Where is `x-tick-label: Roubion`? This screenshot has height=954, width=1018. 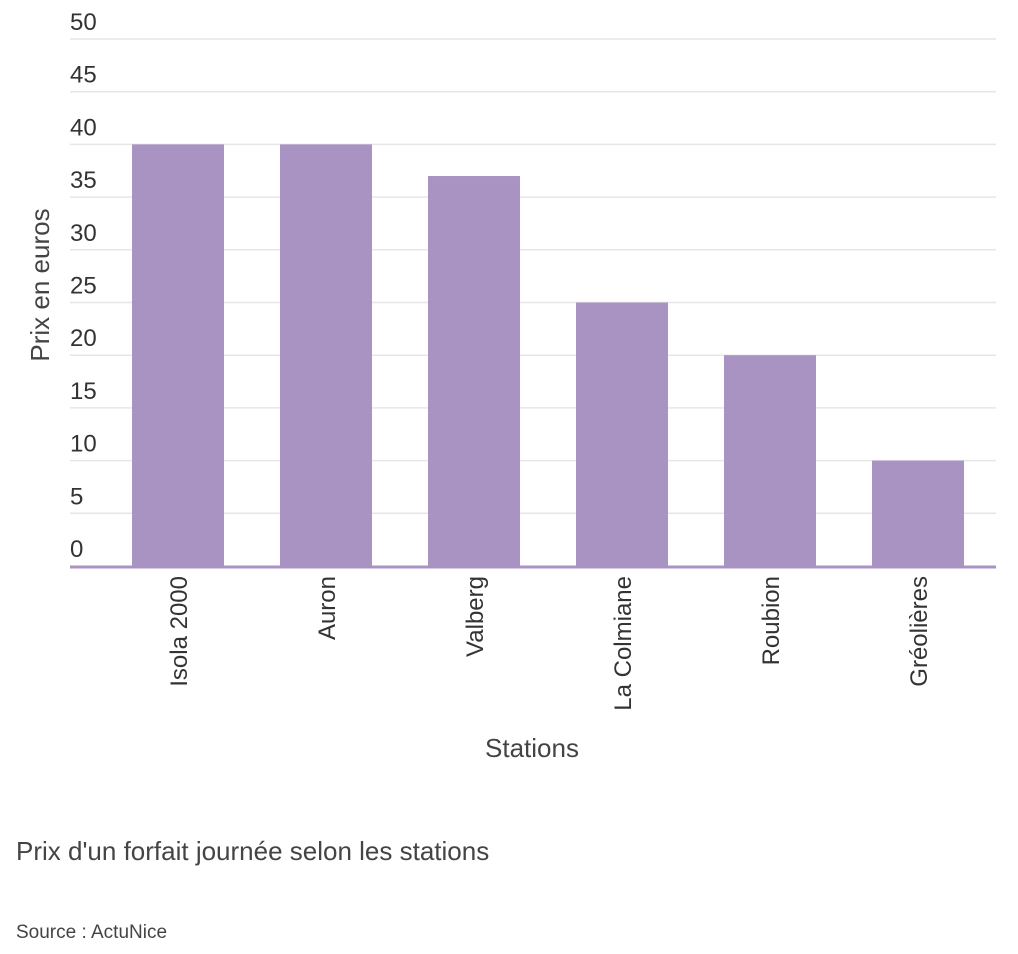 x-tick-label: Roubion is located at coordinates (771, 620).